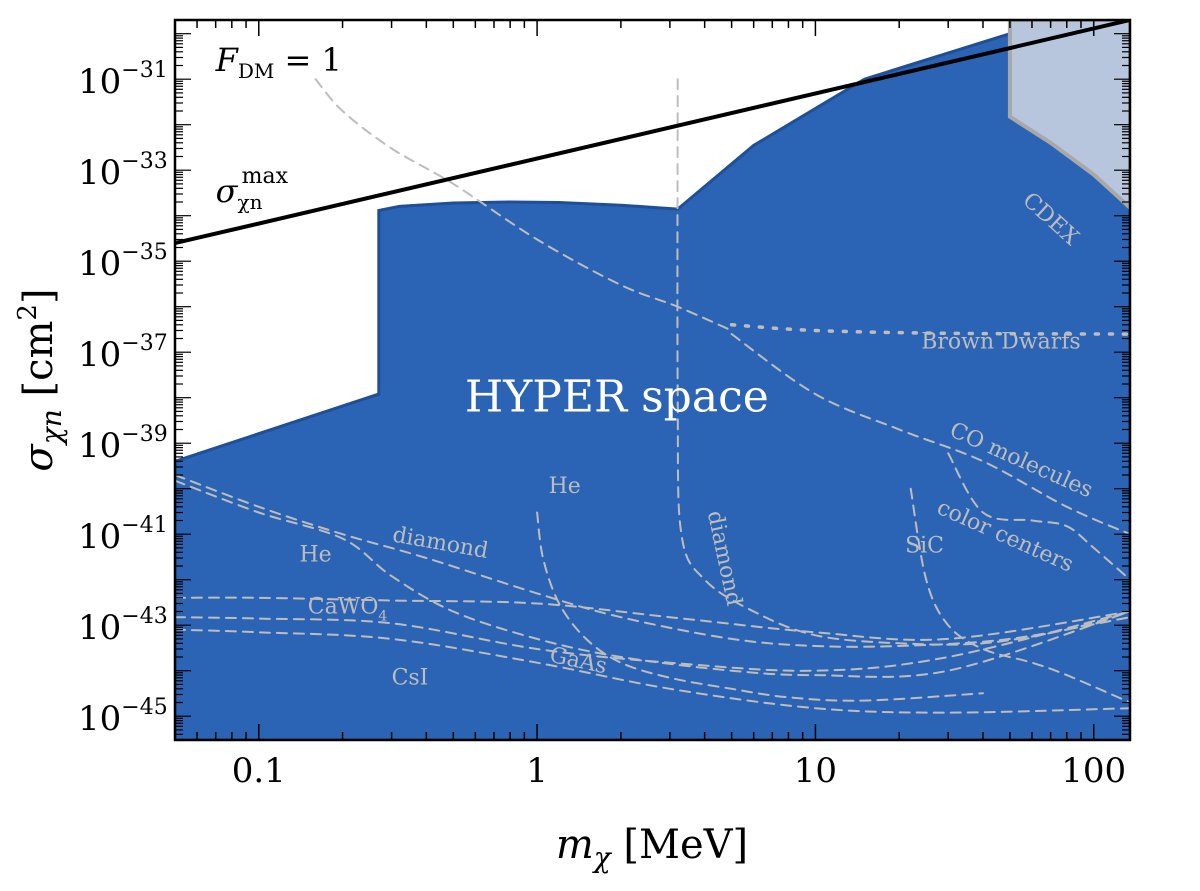 This screenshot has width=1200, height=891. What do you see at coordinates (123, 171) in the screenshot?
I see `y-tick-label: 10−33` at bounding box center [123, 171].